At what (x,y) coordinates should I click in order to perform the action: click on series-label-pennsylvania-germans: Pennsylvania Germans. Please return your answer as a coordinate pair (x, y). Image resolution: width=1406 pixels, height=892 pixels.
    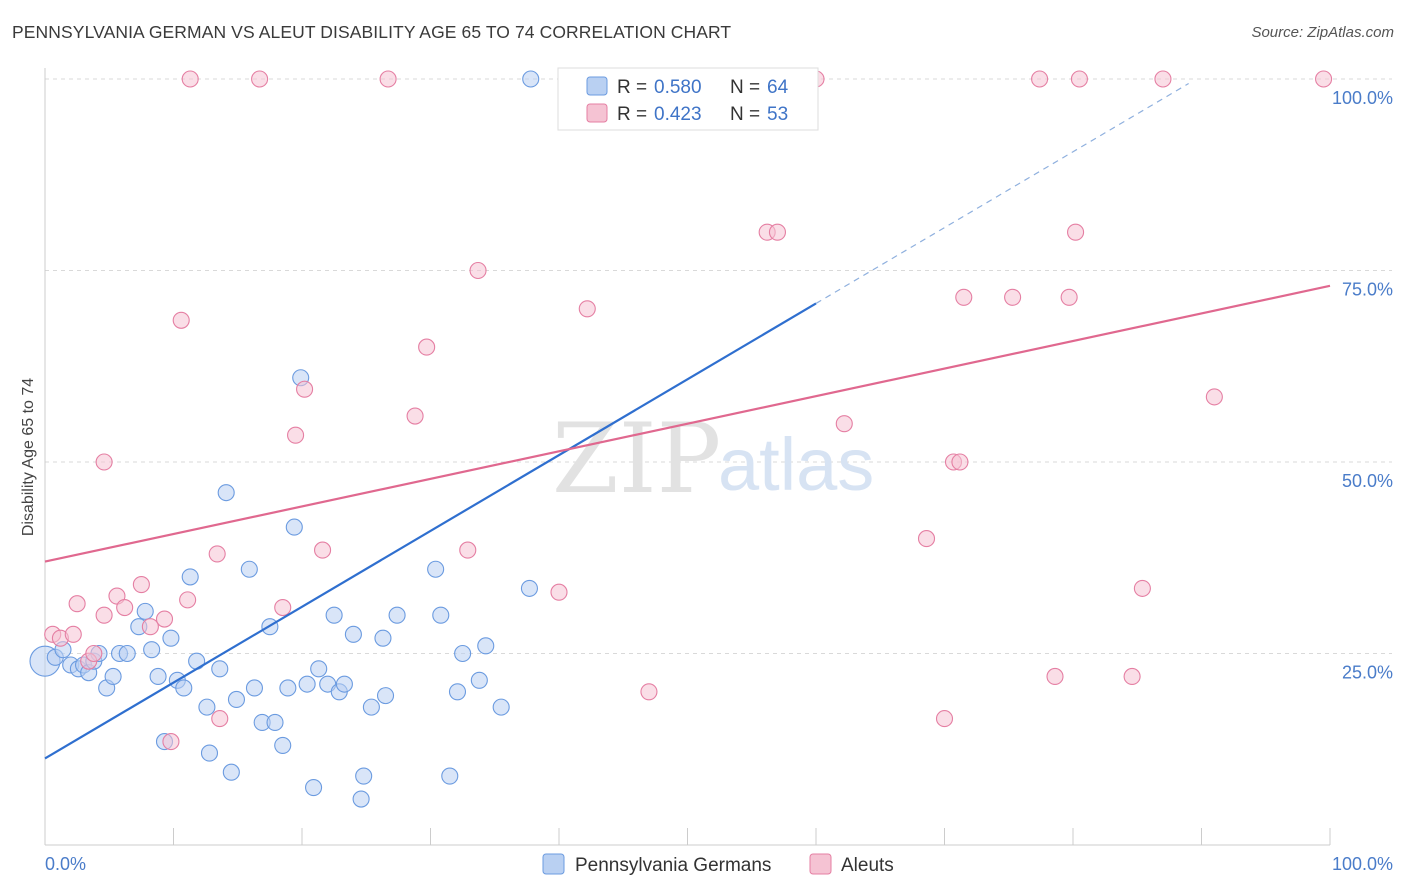
    Looking at the image, I should click on (673, 865).